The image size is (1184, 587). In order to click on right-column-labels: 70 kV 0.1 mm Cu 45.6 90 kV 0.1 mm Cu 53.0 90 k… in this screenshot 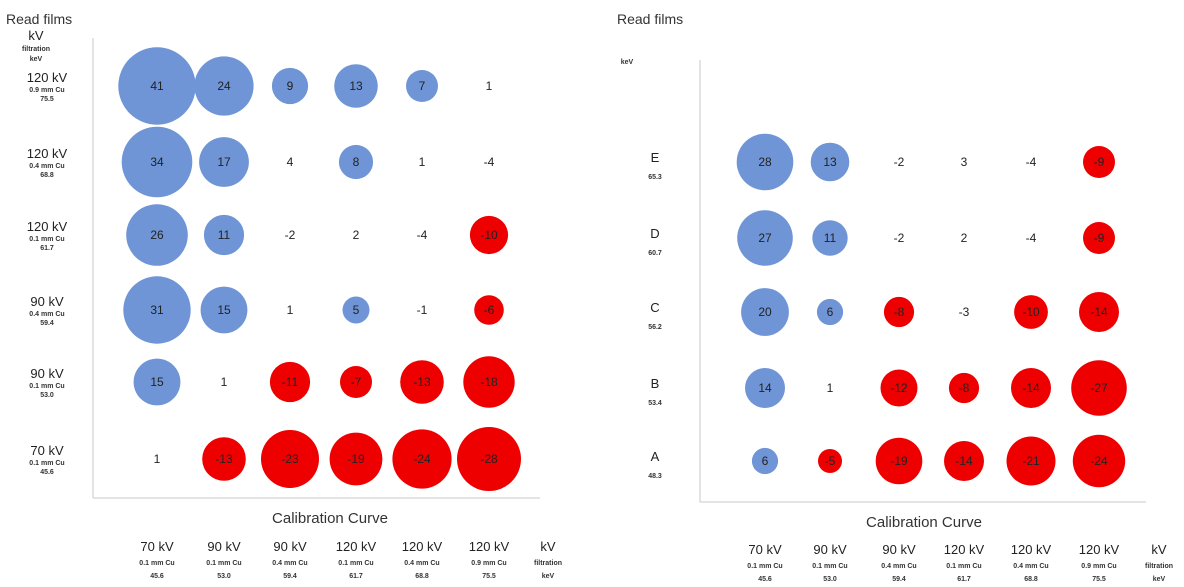, I will do `click(933, 562)`.